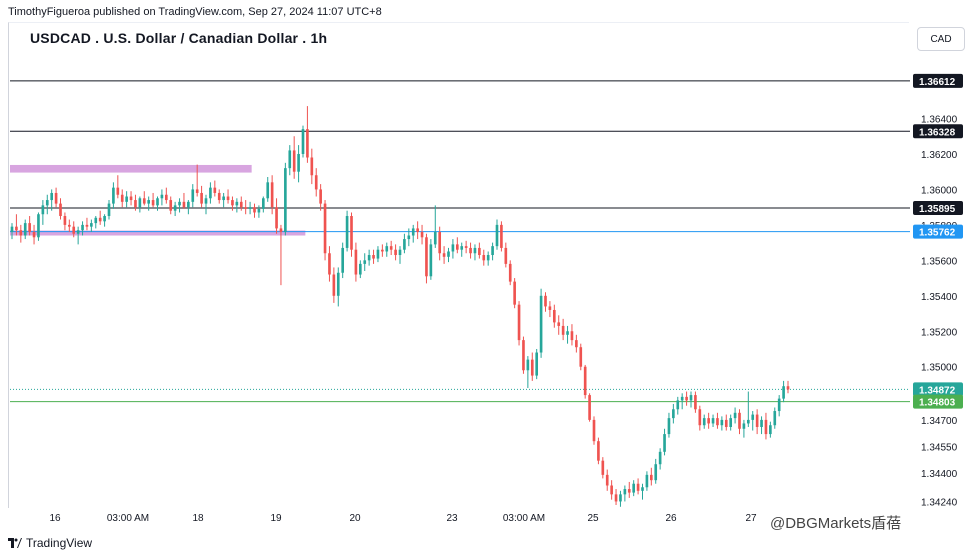 Image resolution: width=975 pixels, height=559 pixels. I want to click on x-tick-label: 18, so click(198, 518).